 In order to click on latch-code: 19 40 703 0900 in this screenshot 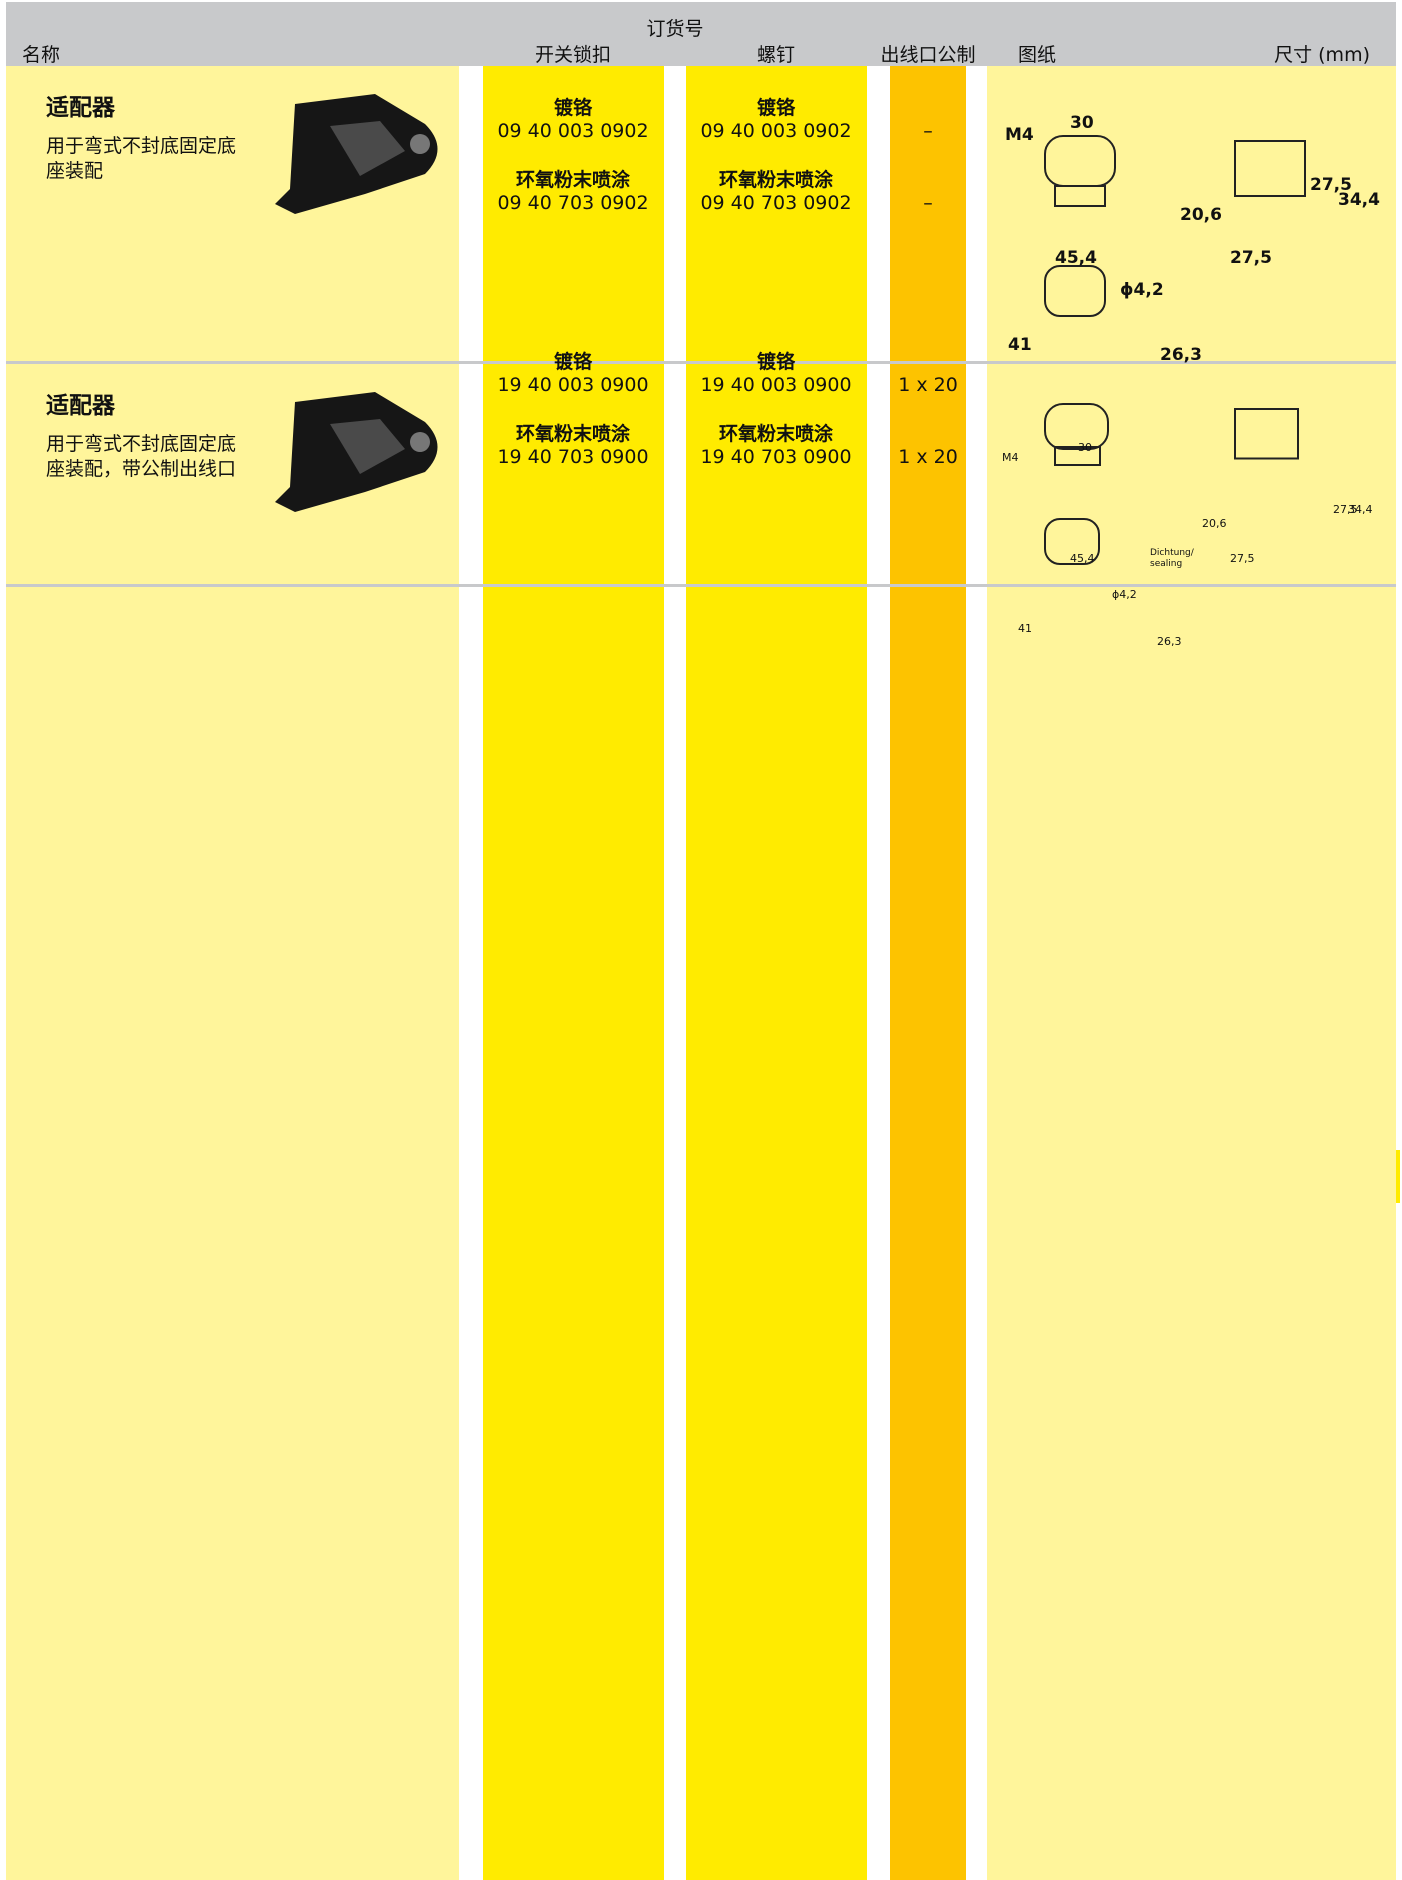, I will do `click(573, 457)`.